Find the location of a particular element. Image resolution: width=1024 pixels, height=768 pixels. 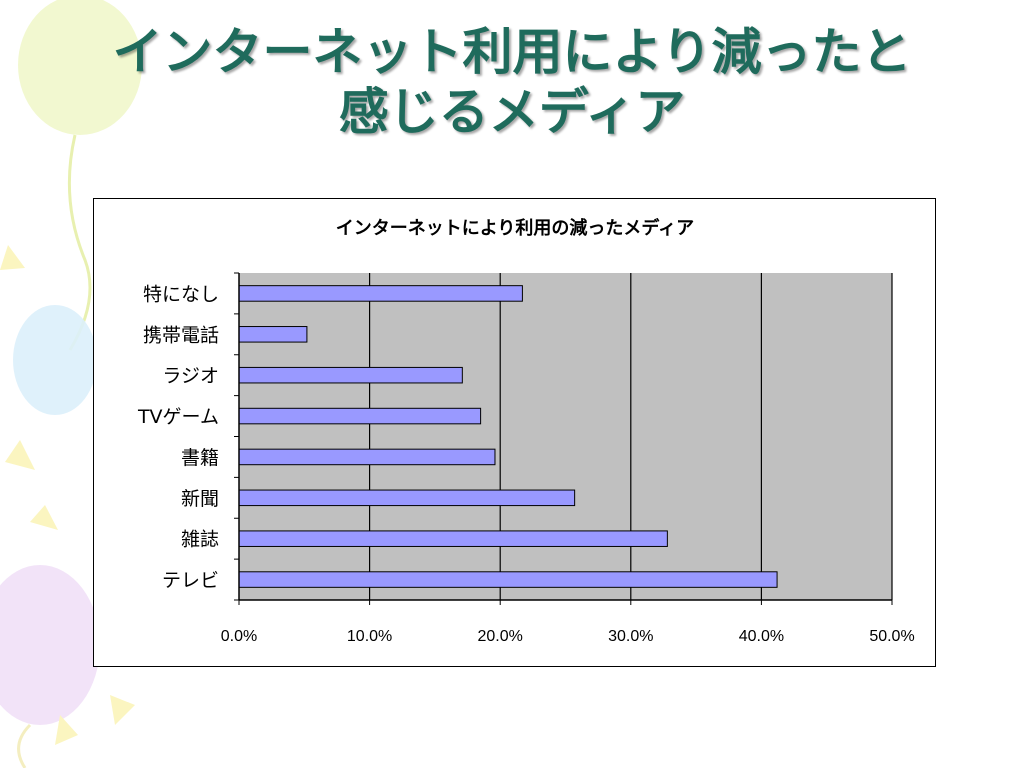

x-tick-label: 40.0% is located at coordinates (761, 636).